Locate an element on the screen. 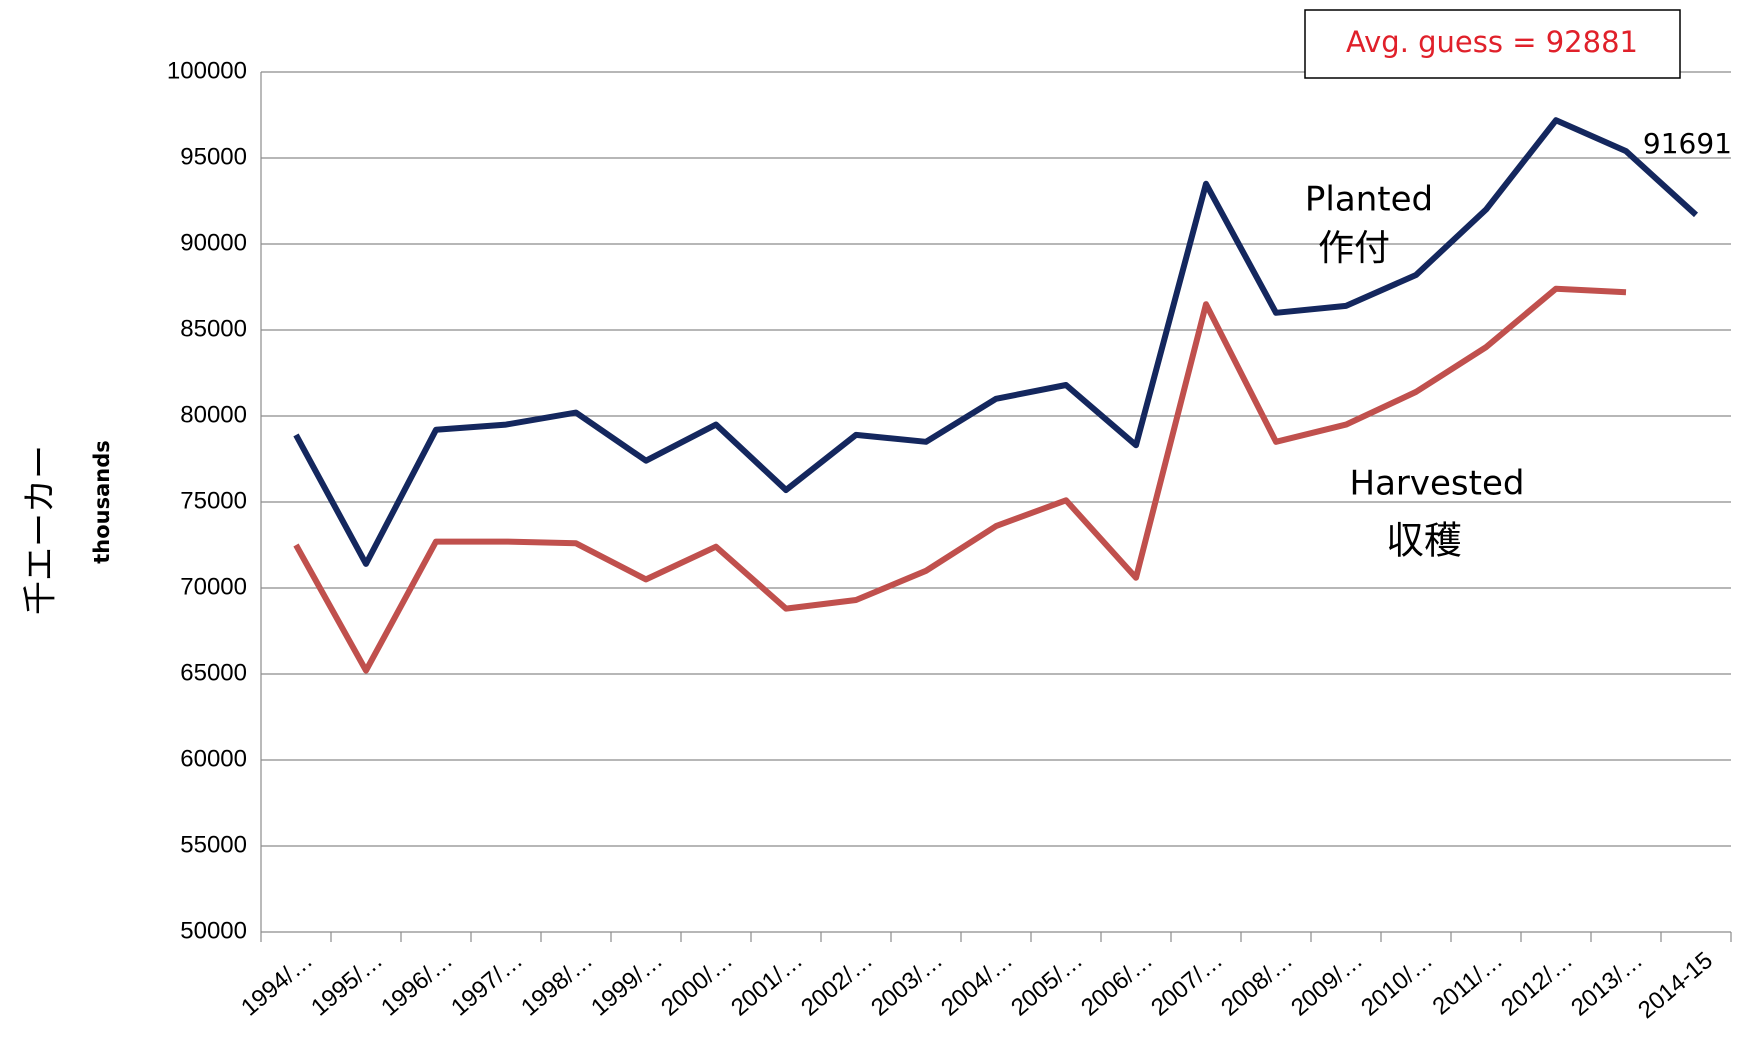  data-label: 91691 is located at coordinates (1687, 143).